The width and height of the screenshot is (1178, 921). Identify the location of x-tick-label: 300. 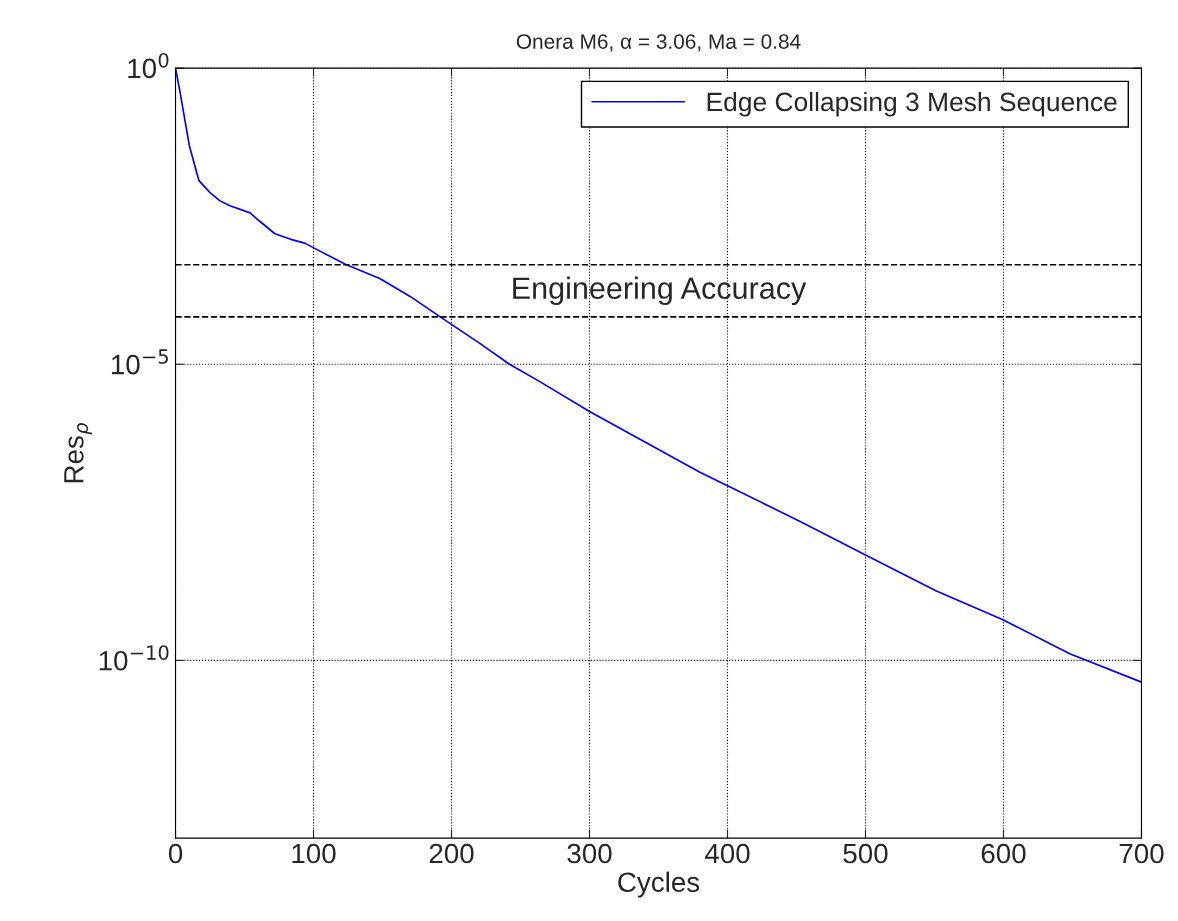
(589, 853).